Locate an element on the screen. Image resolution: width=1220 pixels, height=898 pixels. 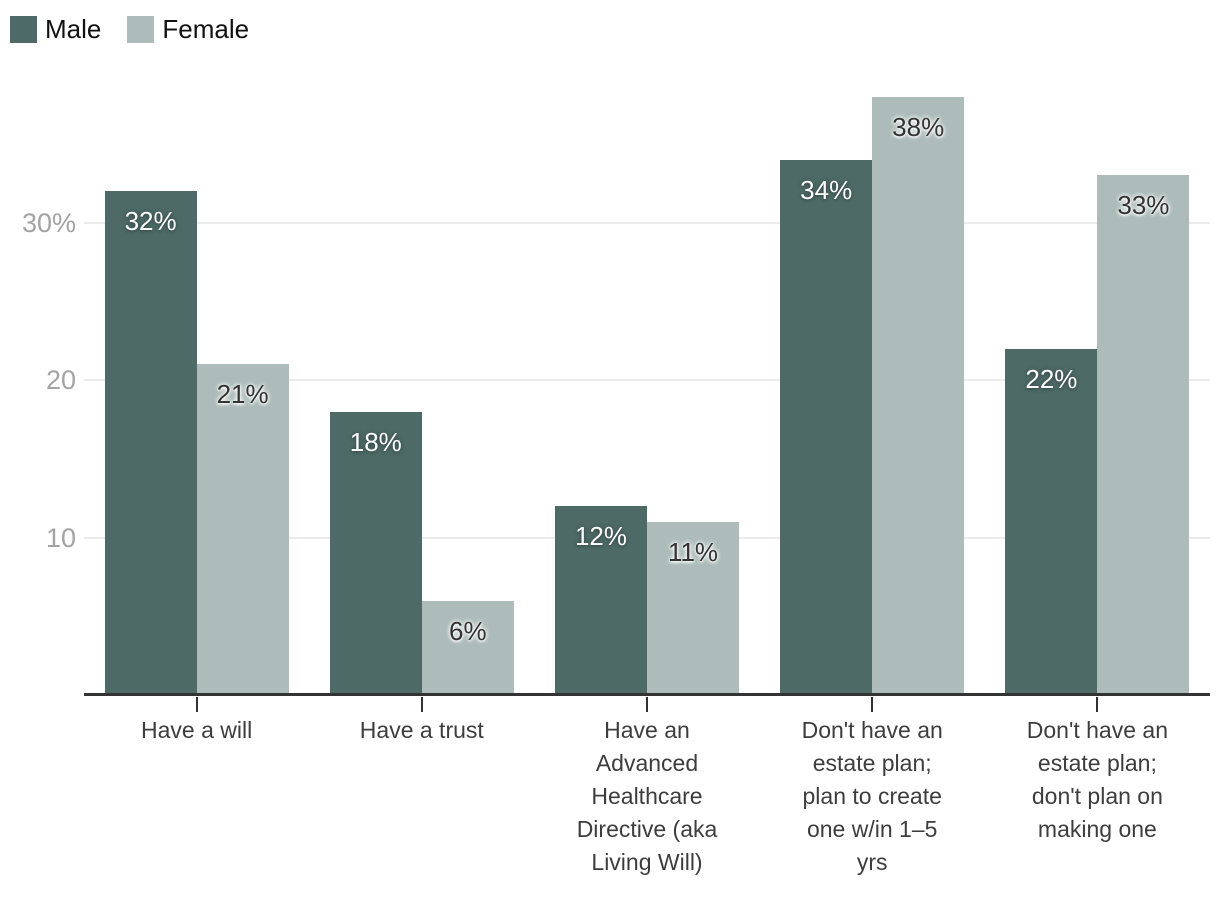
value-label-male-1: 18% is located at coordinates (375, 441).